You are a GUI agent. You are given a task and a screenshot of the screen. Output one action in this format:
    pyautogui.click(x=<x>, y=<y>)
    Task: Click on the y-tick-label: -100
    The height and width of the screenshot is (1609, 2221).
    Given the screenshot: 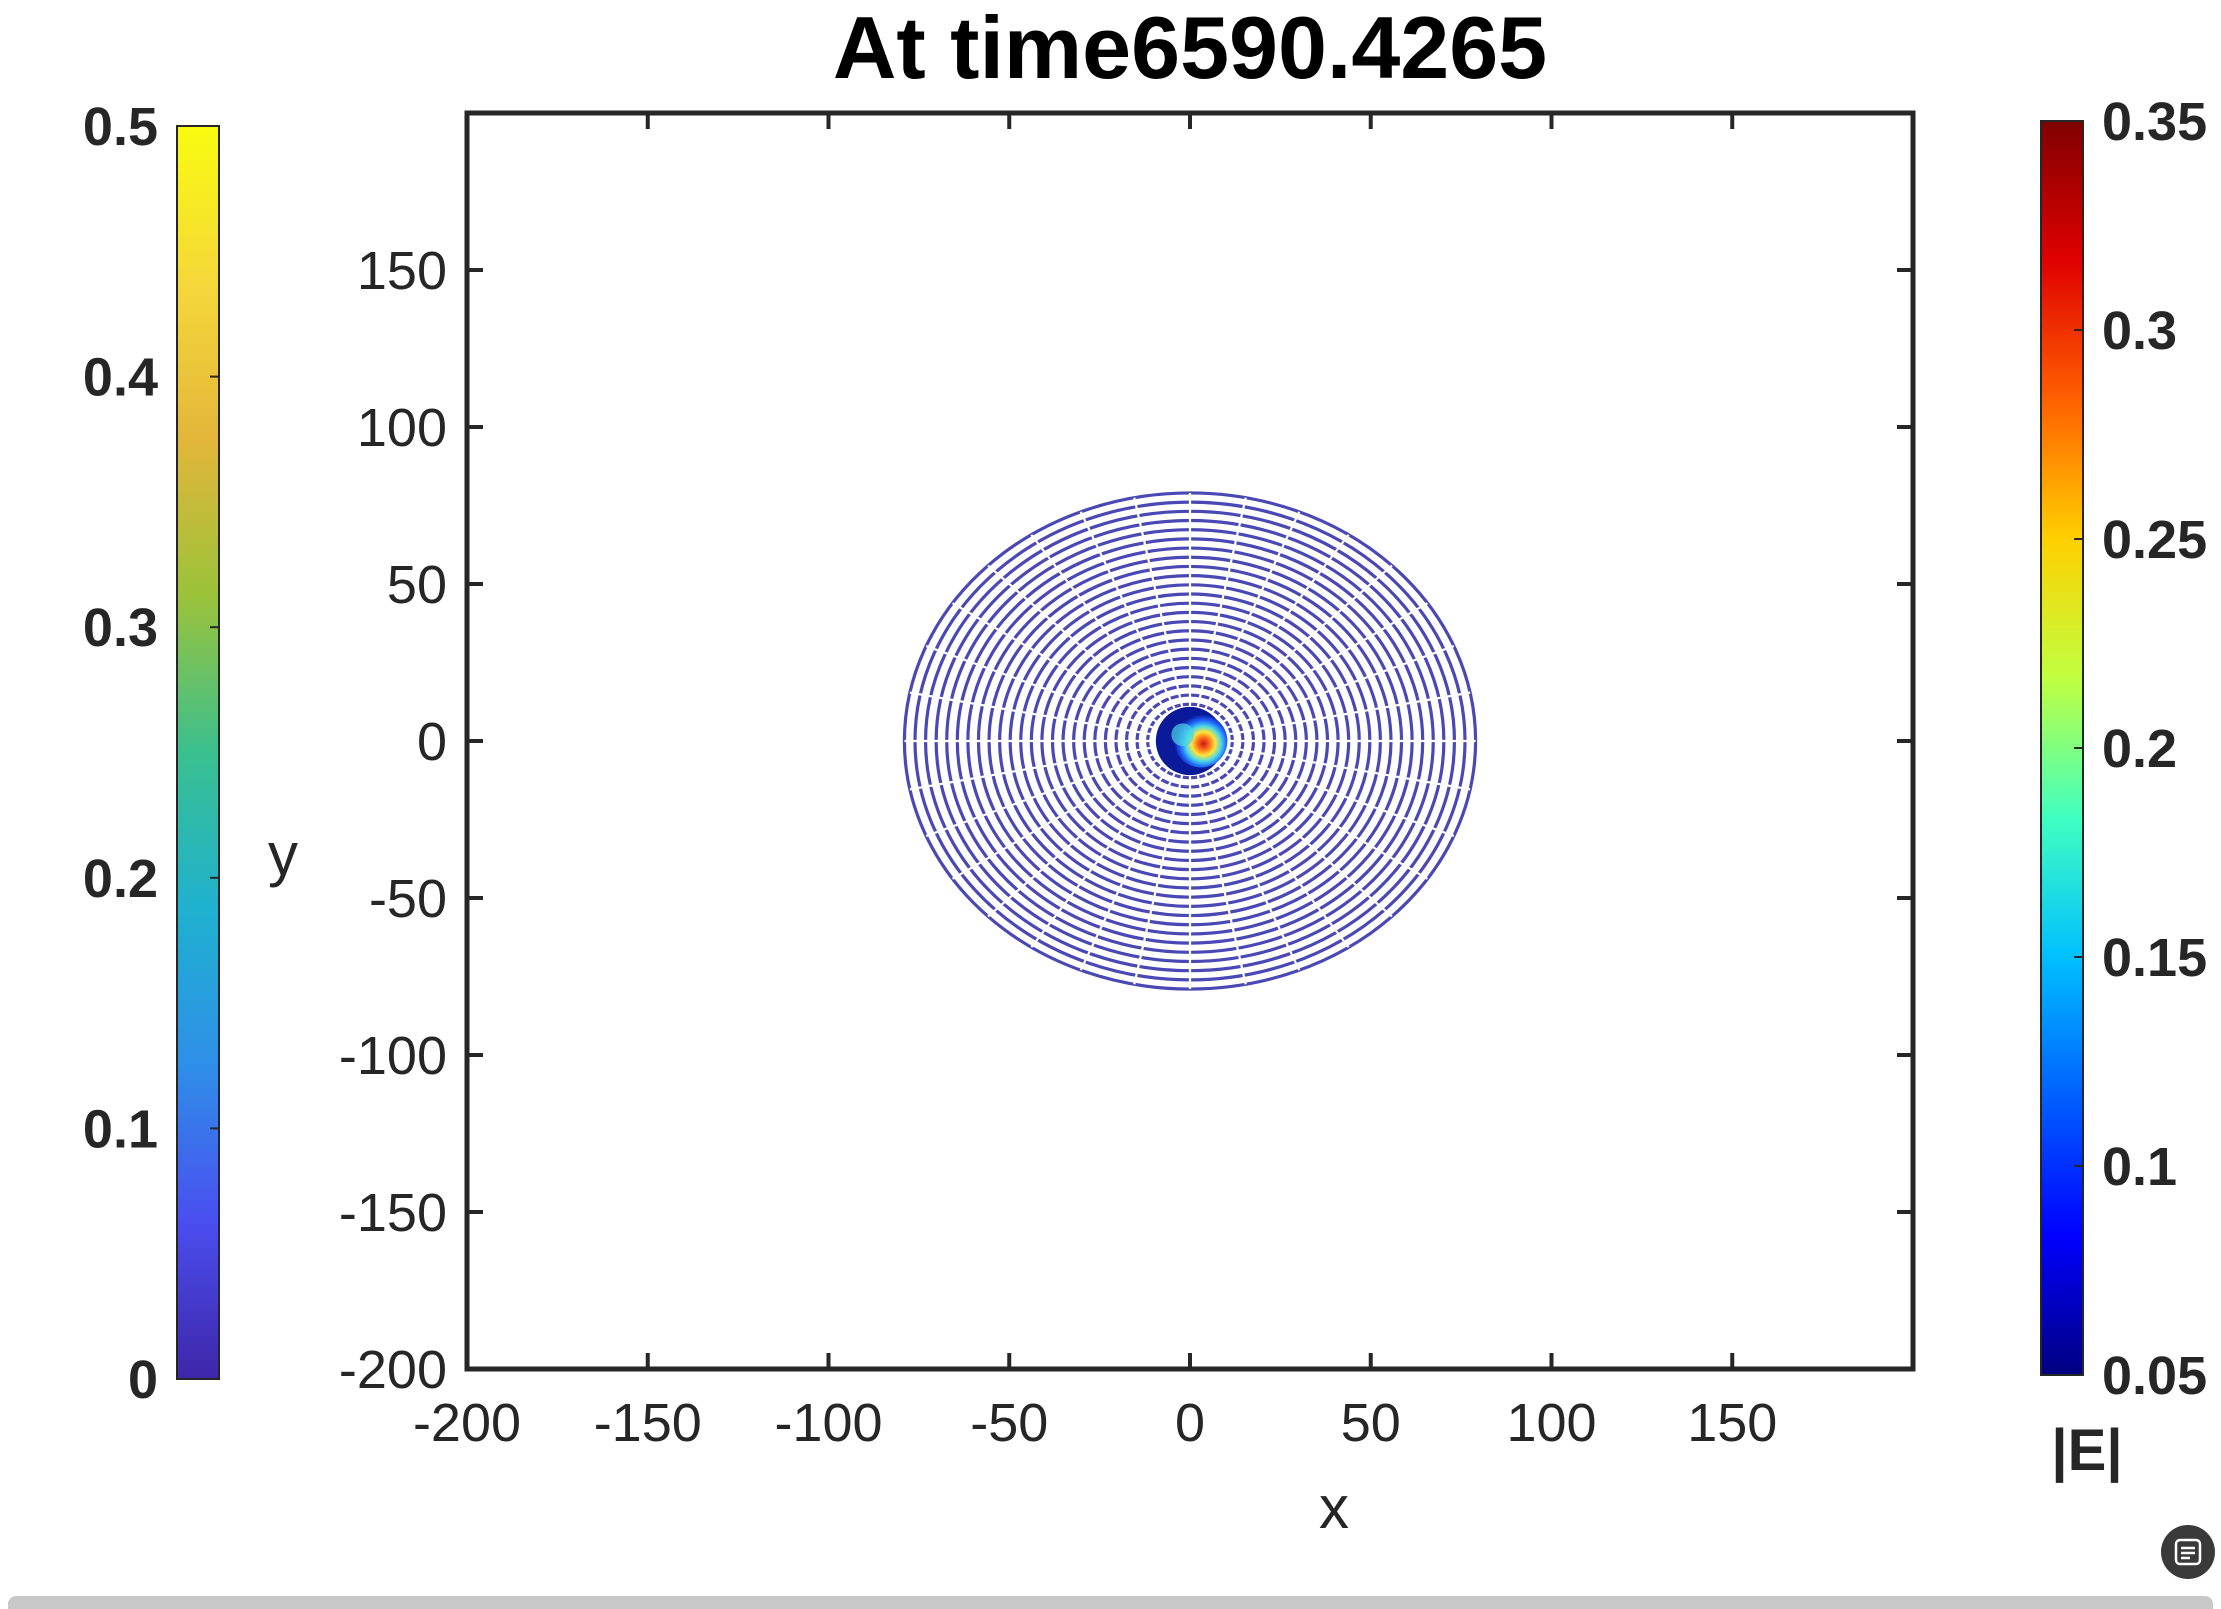 What is the action you would take?
    pyautogui.click(x=393, y=1056)
    